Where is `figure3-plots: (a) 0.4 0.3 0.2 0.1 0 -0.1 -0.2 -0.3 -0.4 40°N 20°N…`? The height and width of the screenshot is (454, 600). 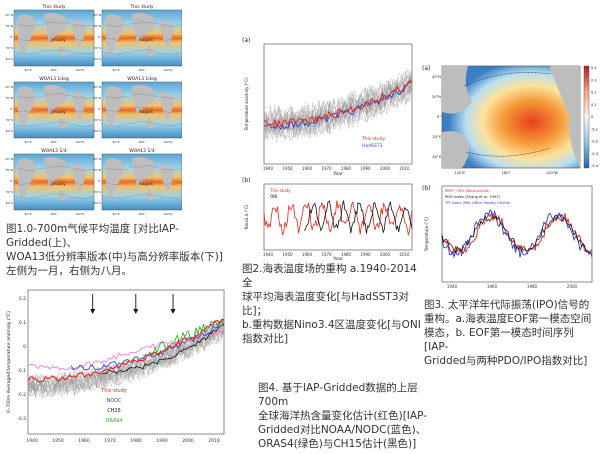 figure3-plots: (a) 0.4 0.3 0.2 0.1 0 -0.1 -0.2 -0.3 -0.4 40°N 20°N… is located at coordinates (510, 177).